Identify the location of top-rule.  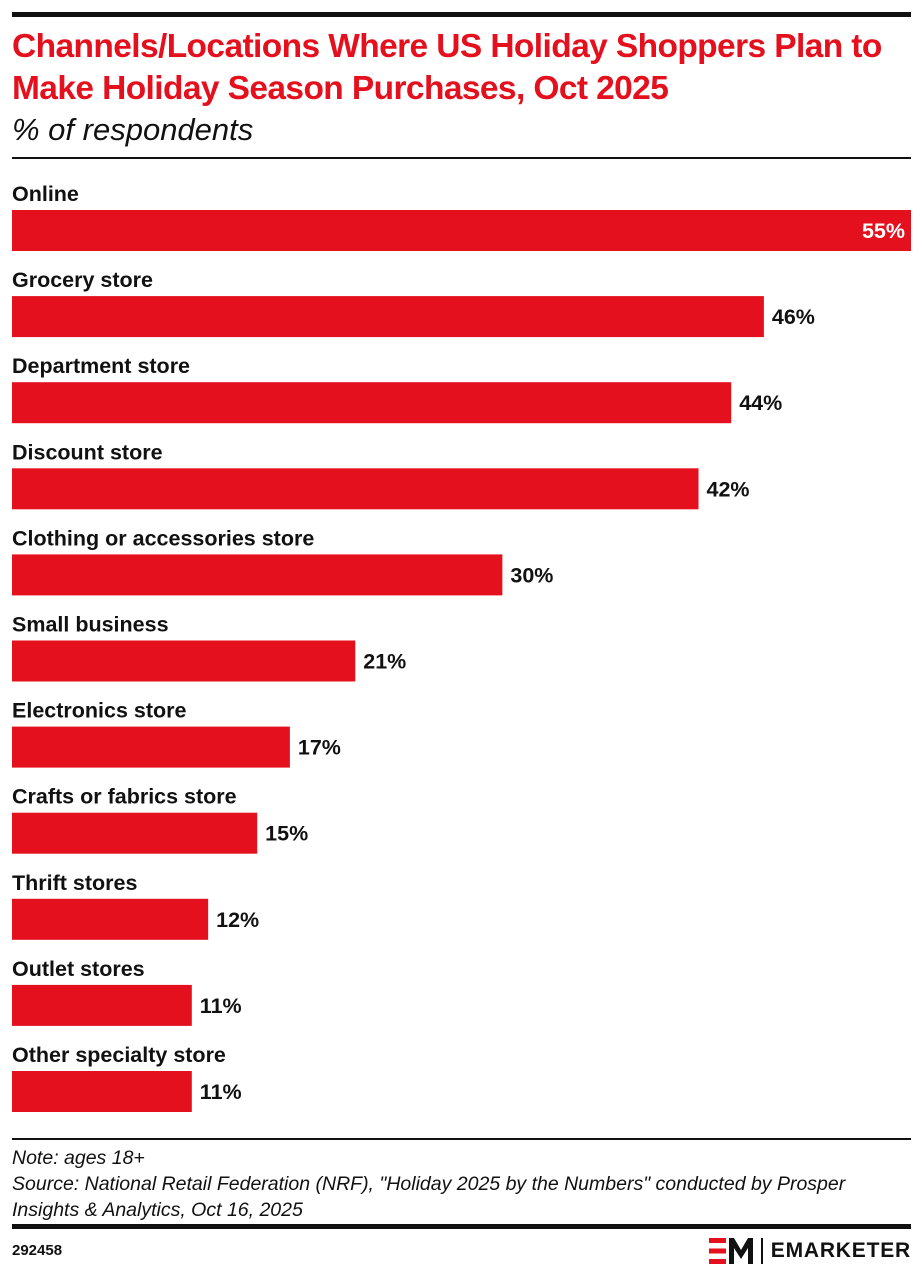
(461, 14).